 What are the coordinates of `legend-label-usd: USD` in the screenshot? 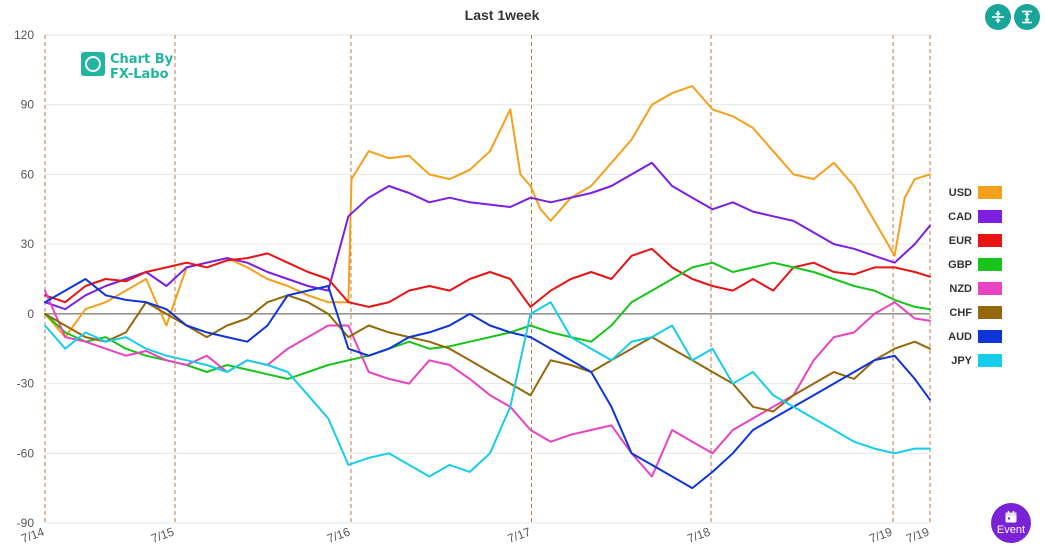 It's located at (960, 193).